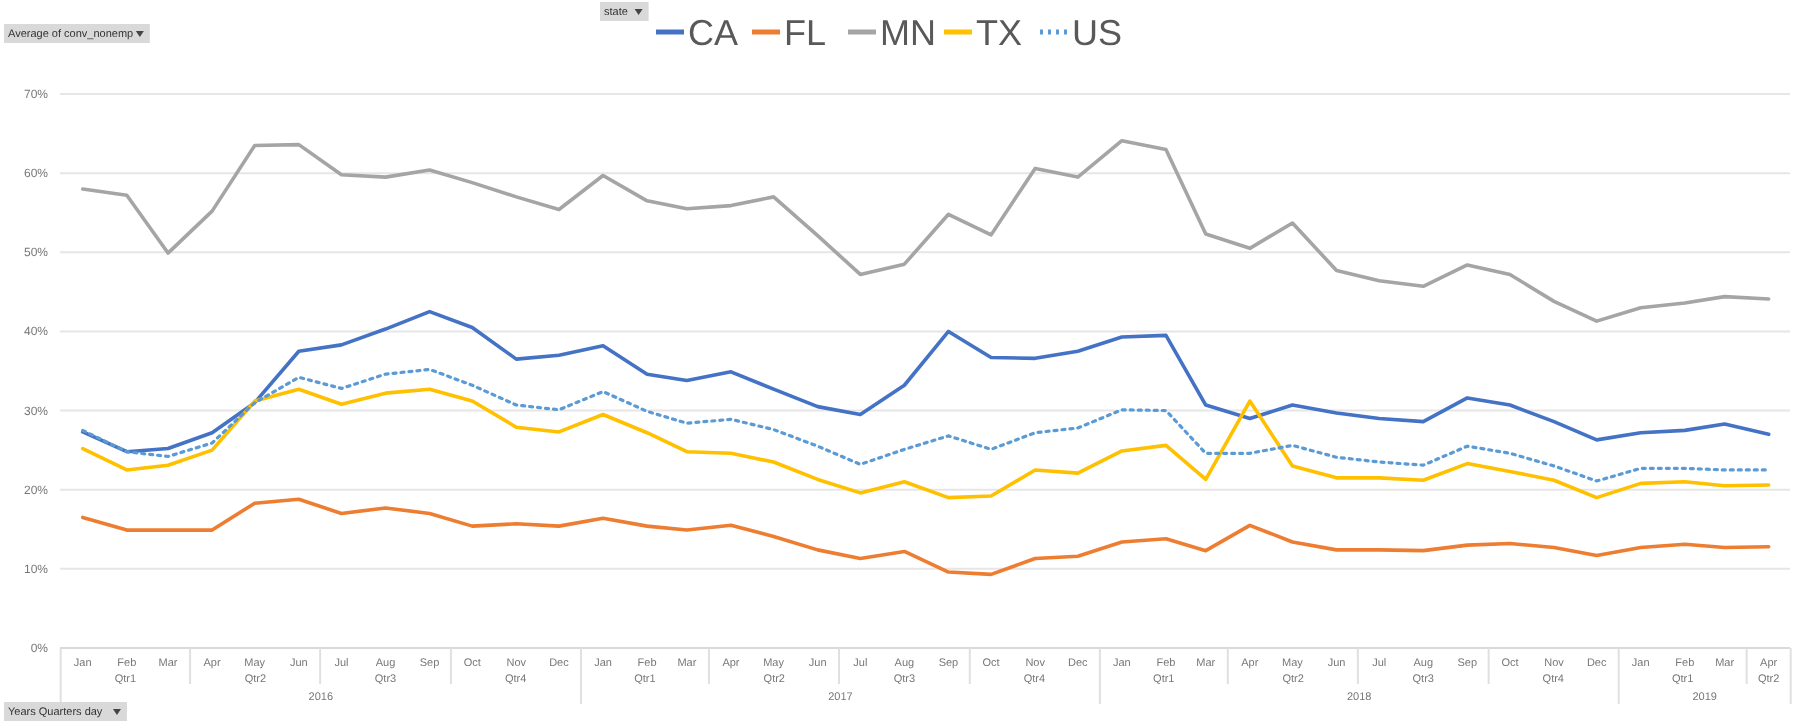  Describe the element at coordinates (1097, 33) in the screenshot. I see `legend-label: US` at that location.